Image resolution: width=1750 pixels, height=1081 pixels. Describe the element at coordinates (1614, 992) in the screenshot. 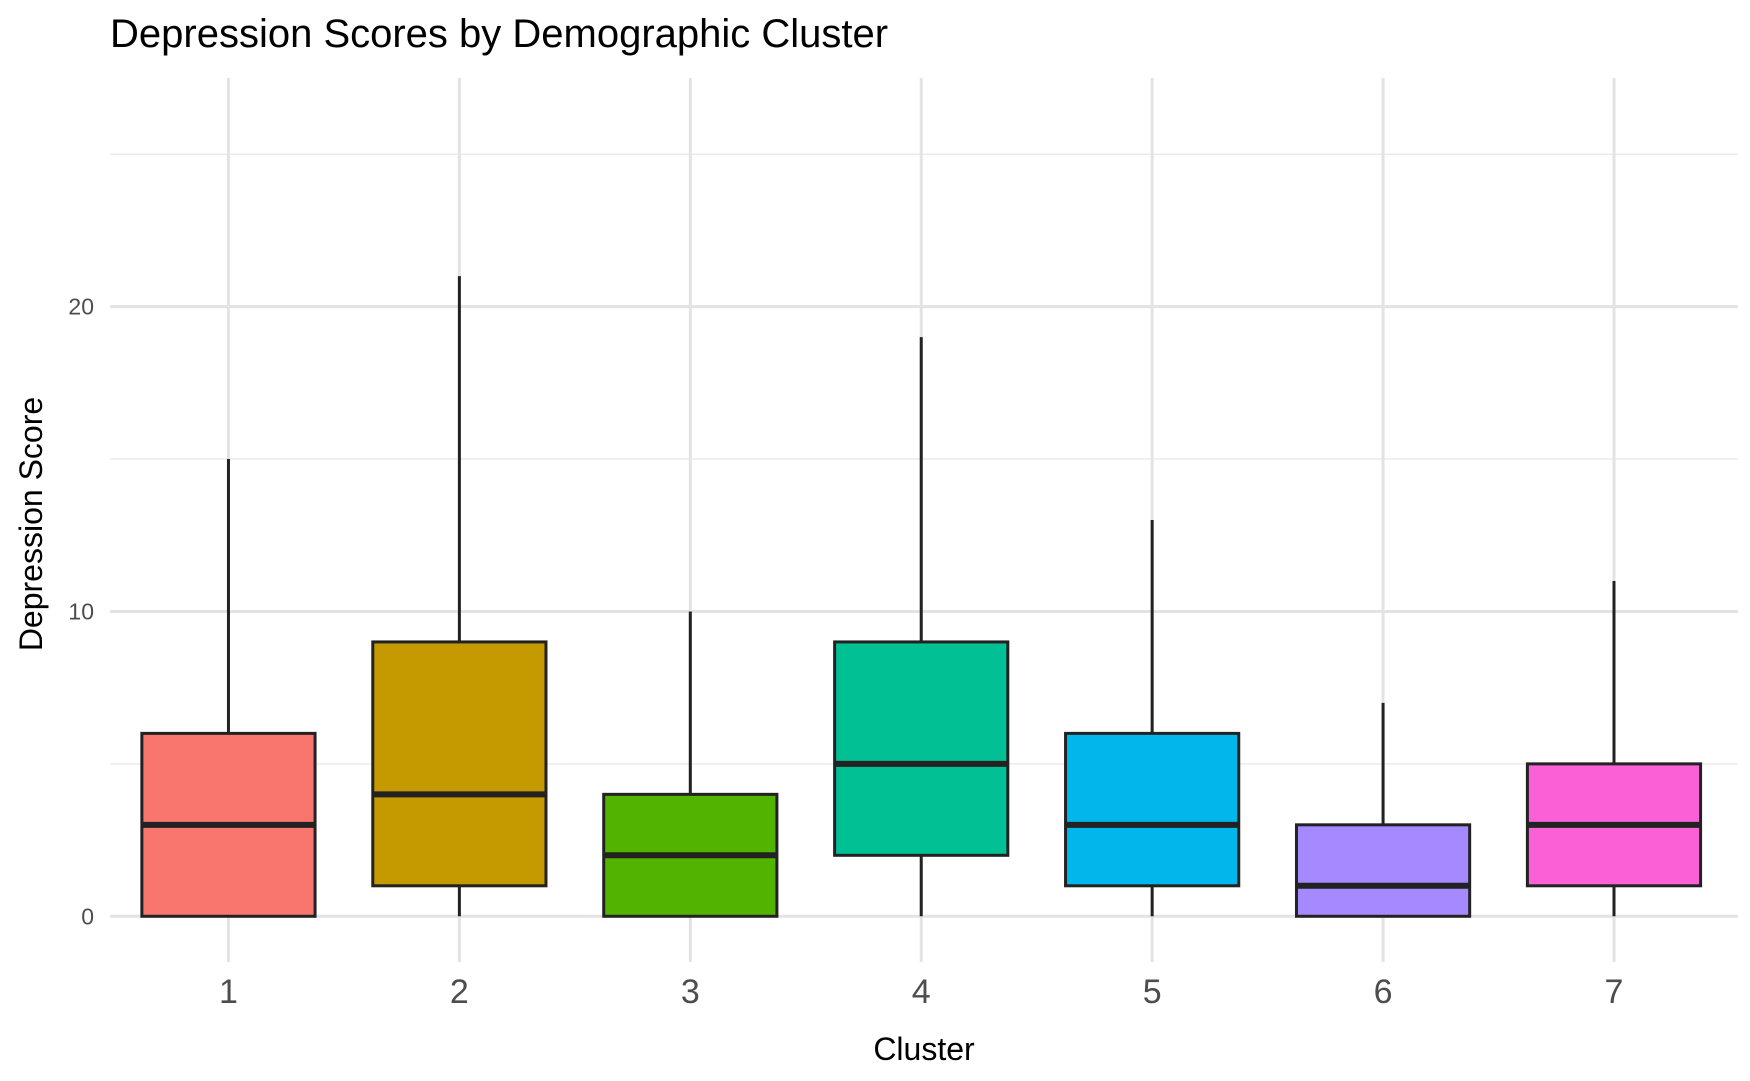

I see `x-tick-label: 7` at that location.